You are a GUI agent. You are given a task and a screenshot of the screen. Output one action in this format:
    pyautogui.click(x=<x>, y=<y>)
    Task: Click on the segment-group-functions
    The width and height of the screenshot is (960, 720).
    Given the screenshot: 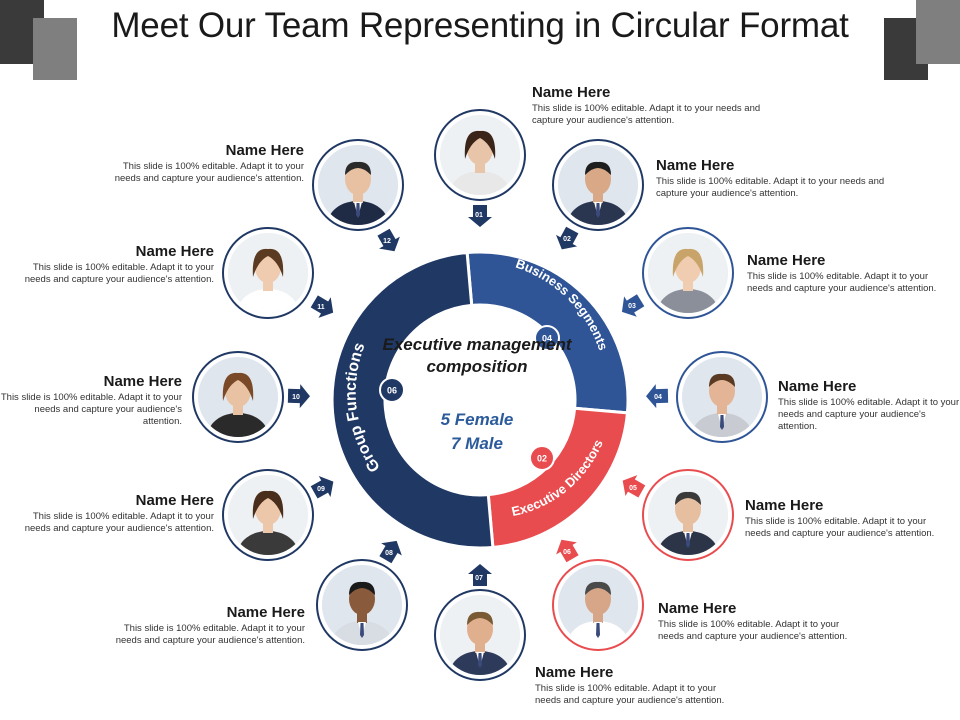 What is the action you would take?
    pyautogui.click(x=412, y=400)
    